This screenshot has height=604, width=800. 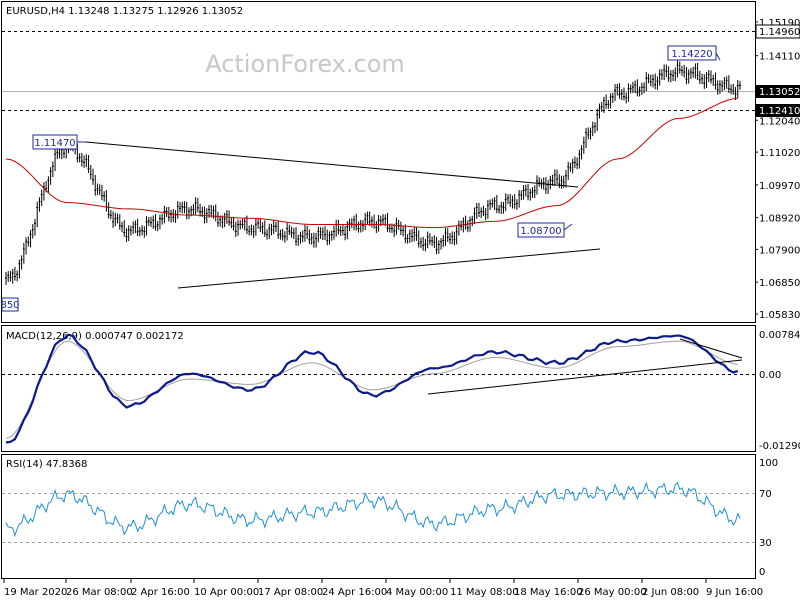 What do you see at coordinates (779, 153) in the screenshot?
I see `price-axis-label: 1.11020` at bounding box center [779, 153].